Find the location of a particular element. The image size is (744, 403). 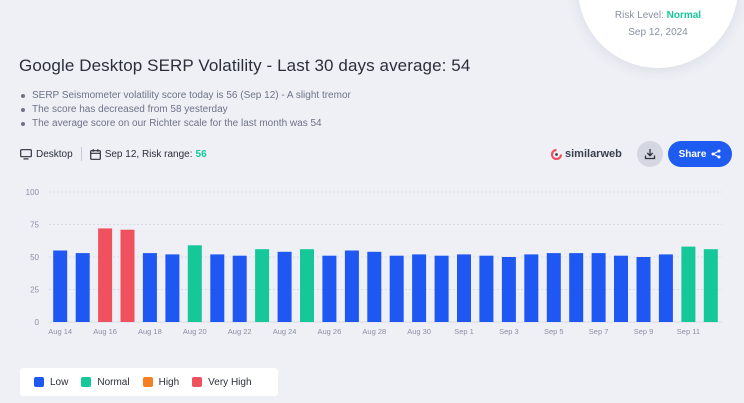

device-filter: Desktop is located at coordinates (46, 154).